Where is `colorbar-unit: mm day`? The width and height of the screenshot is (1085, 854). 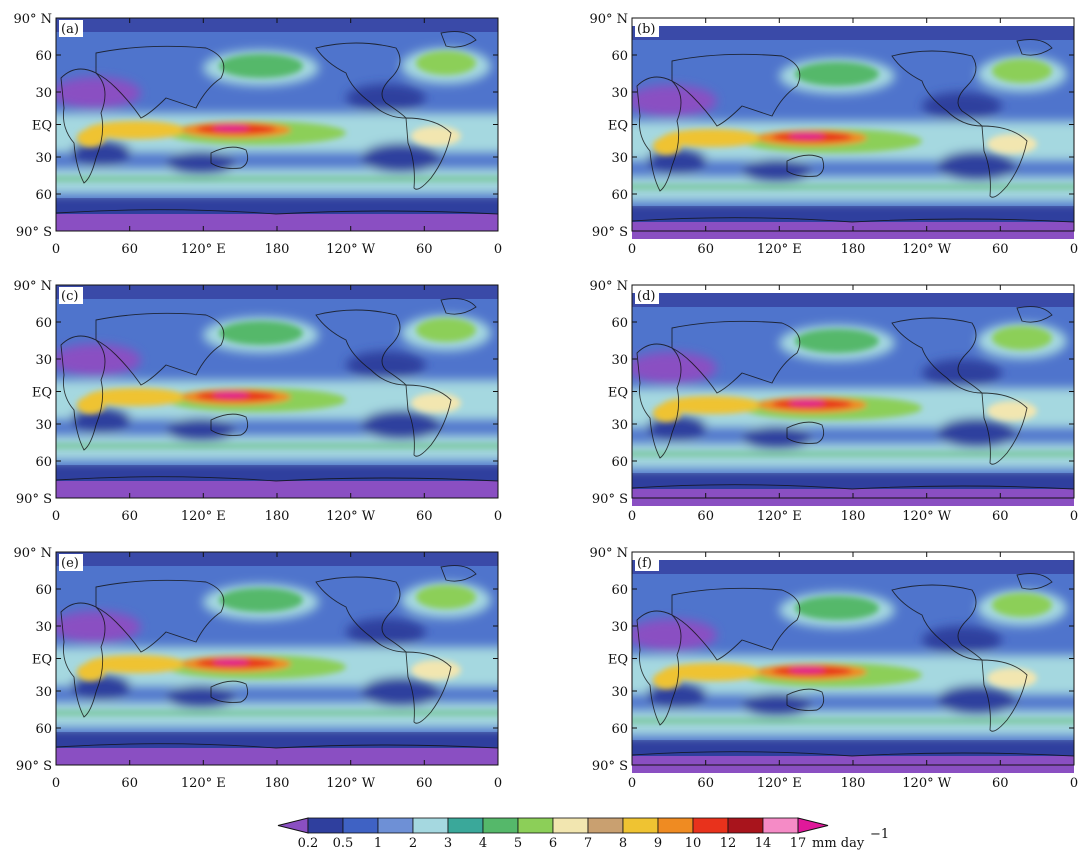
colorbar-unit: mm day is located at coordinates (838, 843).